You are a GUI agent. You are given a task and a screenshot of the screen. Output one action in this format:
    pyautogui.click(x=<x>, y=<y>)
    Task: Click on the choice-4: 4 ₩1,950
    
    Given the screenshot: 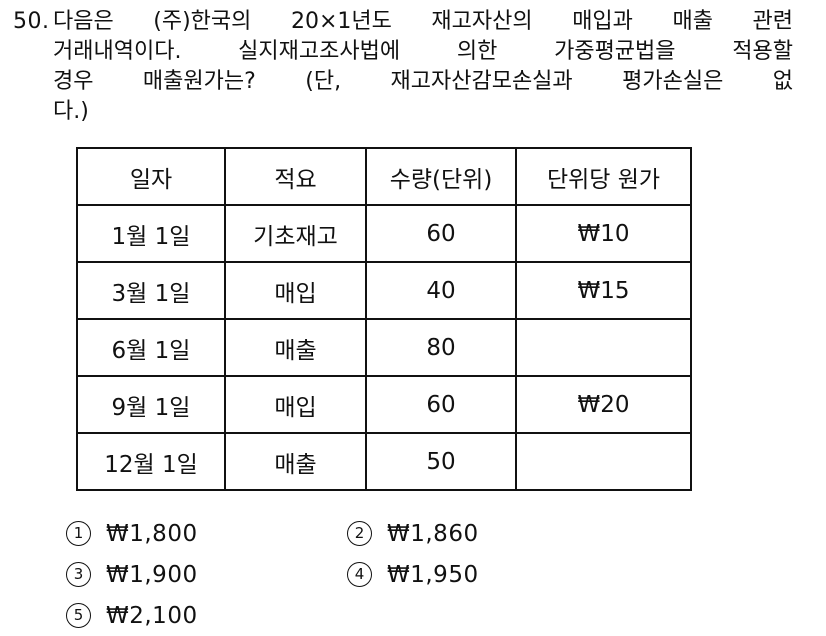 What is the action you would take?
    pyautogui.click(x=506, y=574)
    